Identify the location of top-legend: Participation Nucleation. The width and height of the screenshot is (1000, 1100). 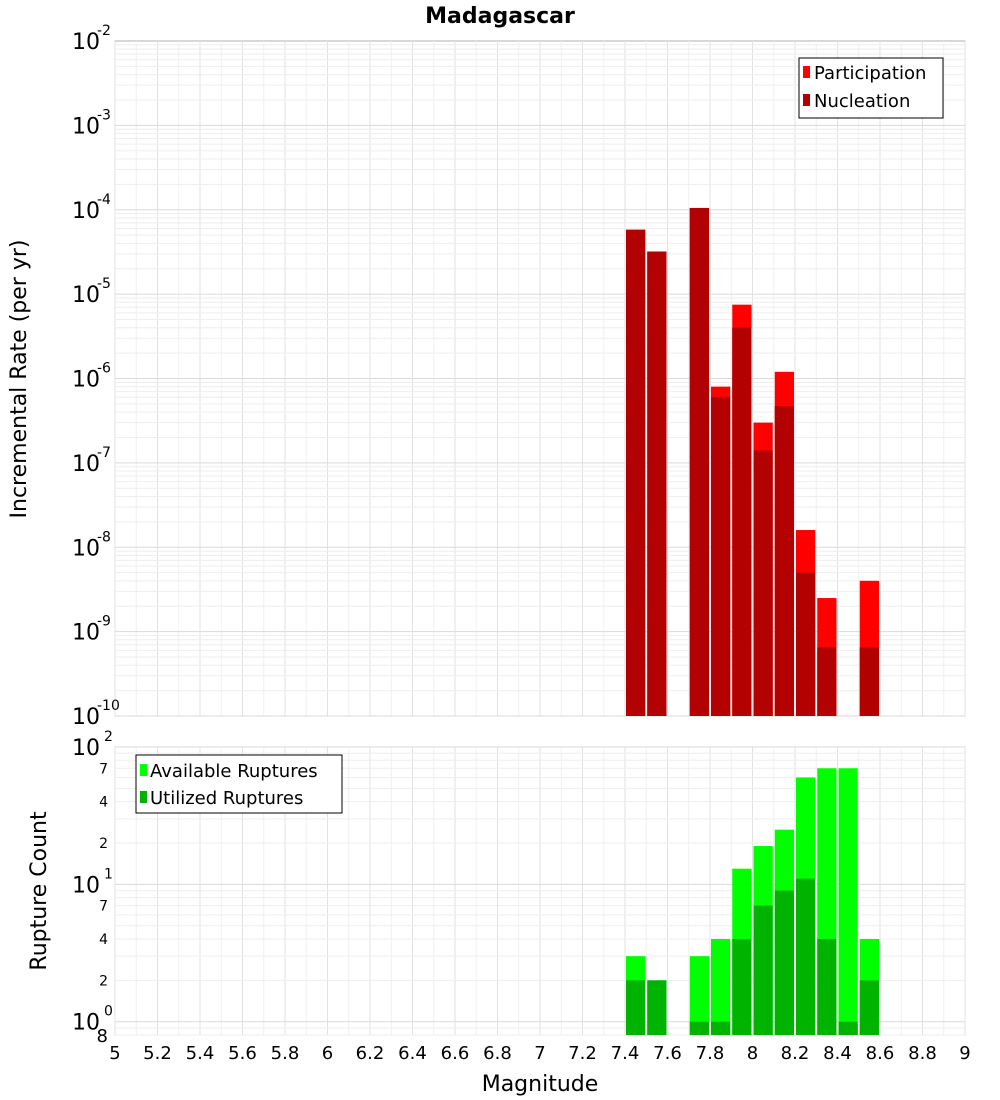
(871, 88).